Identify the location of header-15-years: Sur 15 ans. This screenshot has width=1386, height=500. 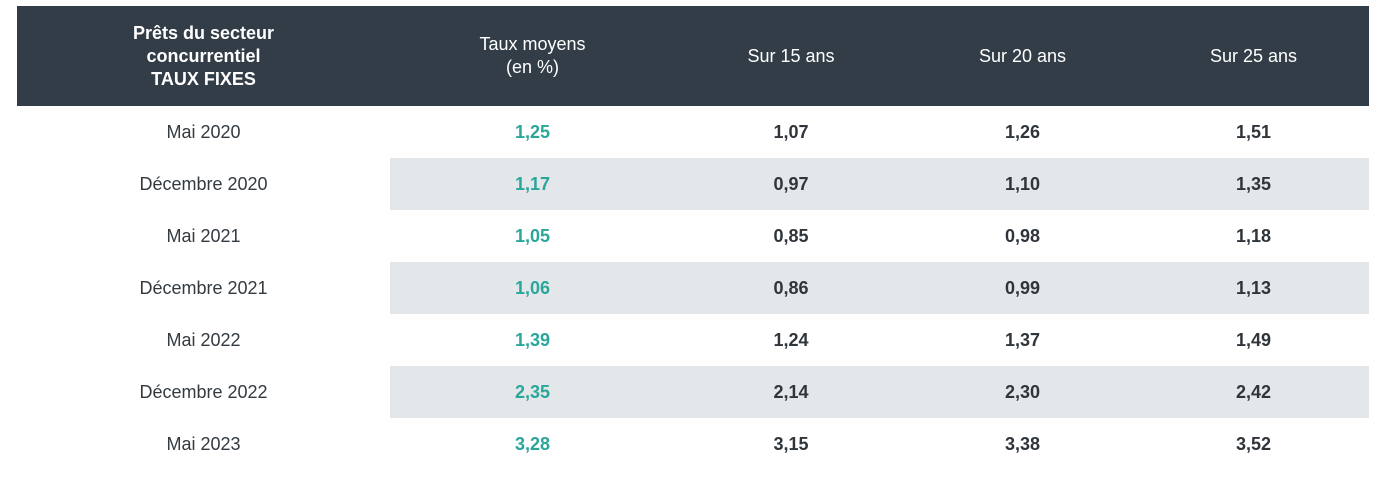
(791, 55).